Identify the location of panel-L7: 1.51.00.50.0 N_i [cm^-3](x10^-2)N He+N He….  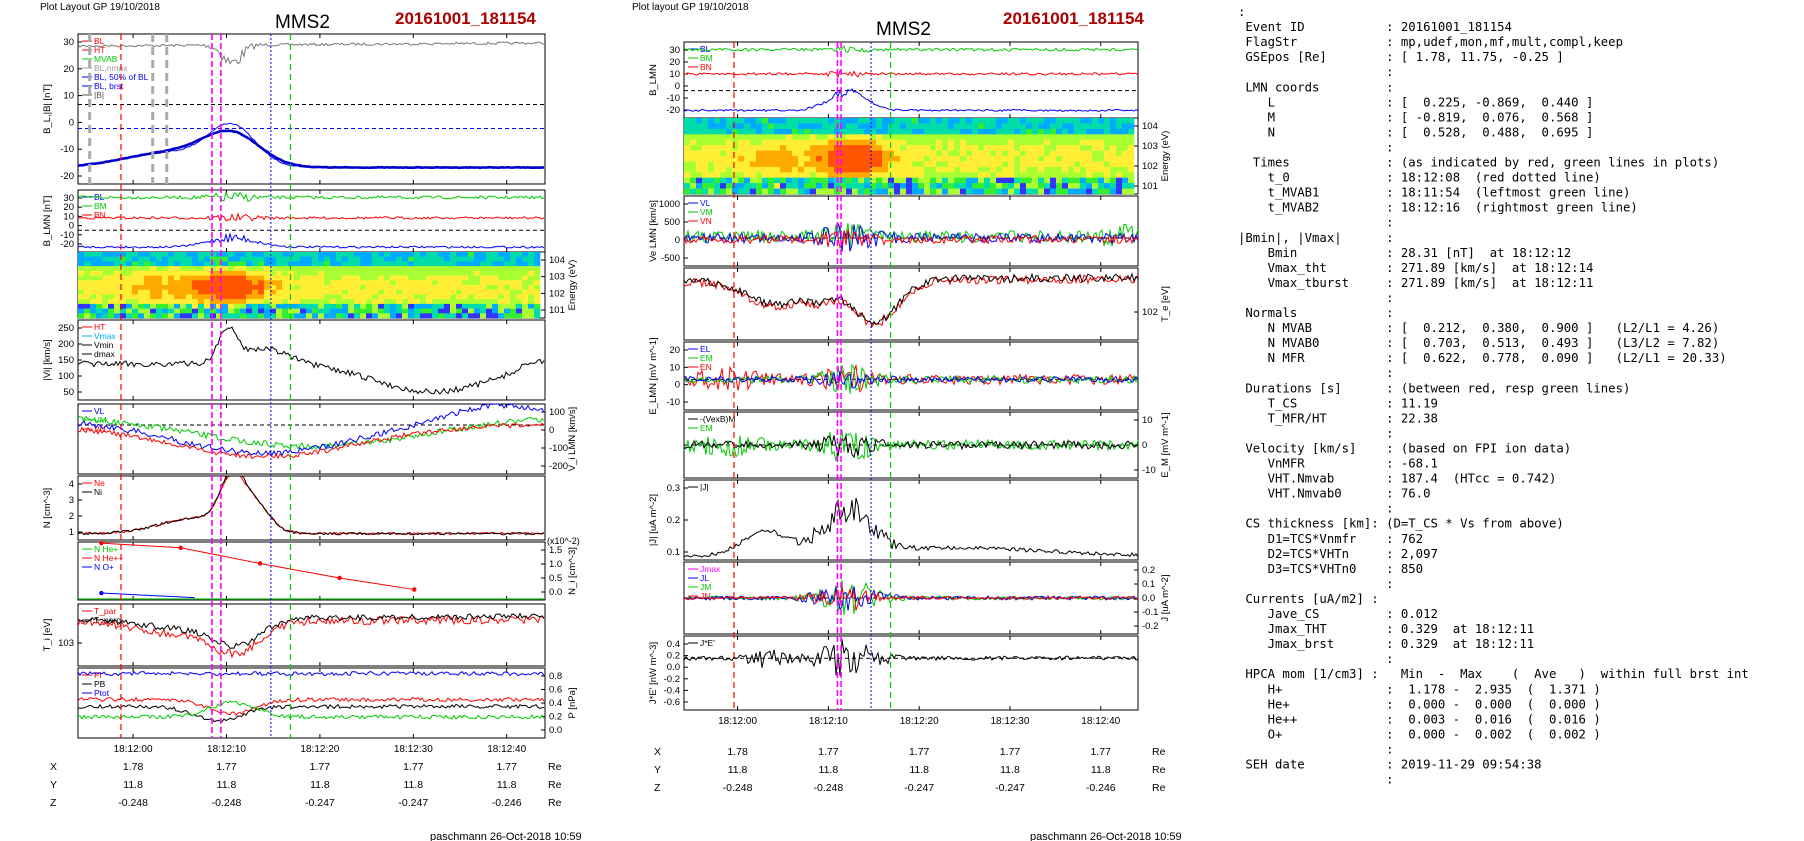
(328, 568).